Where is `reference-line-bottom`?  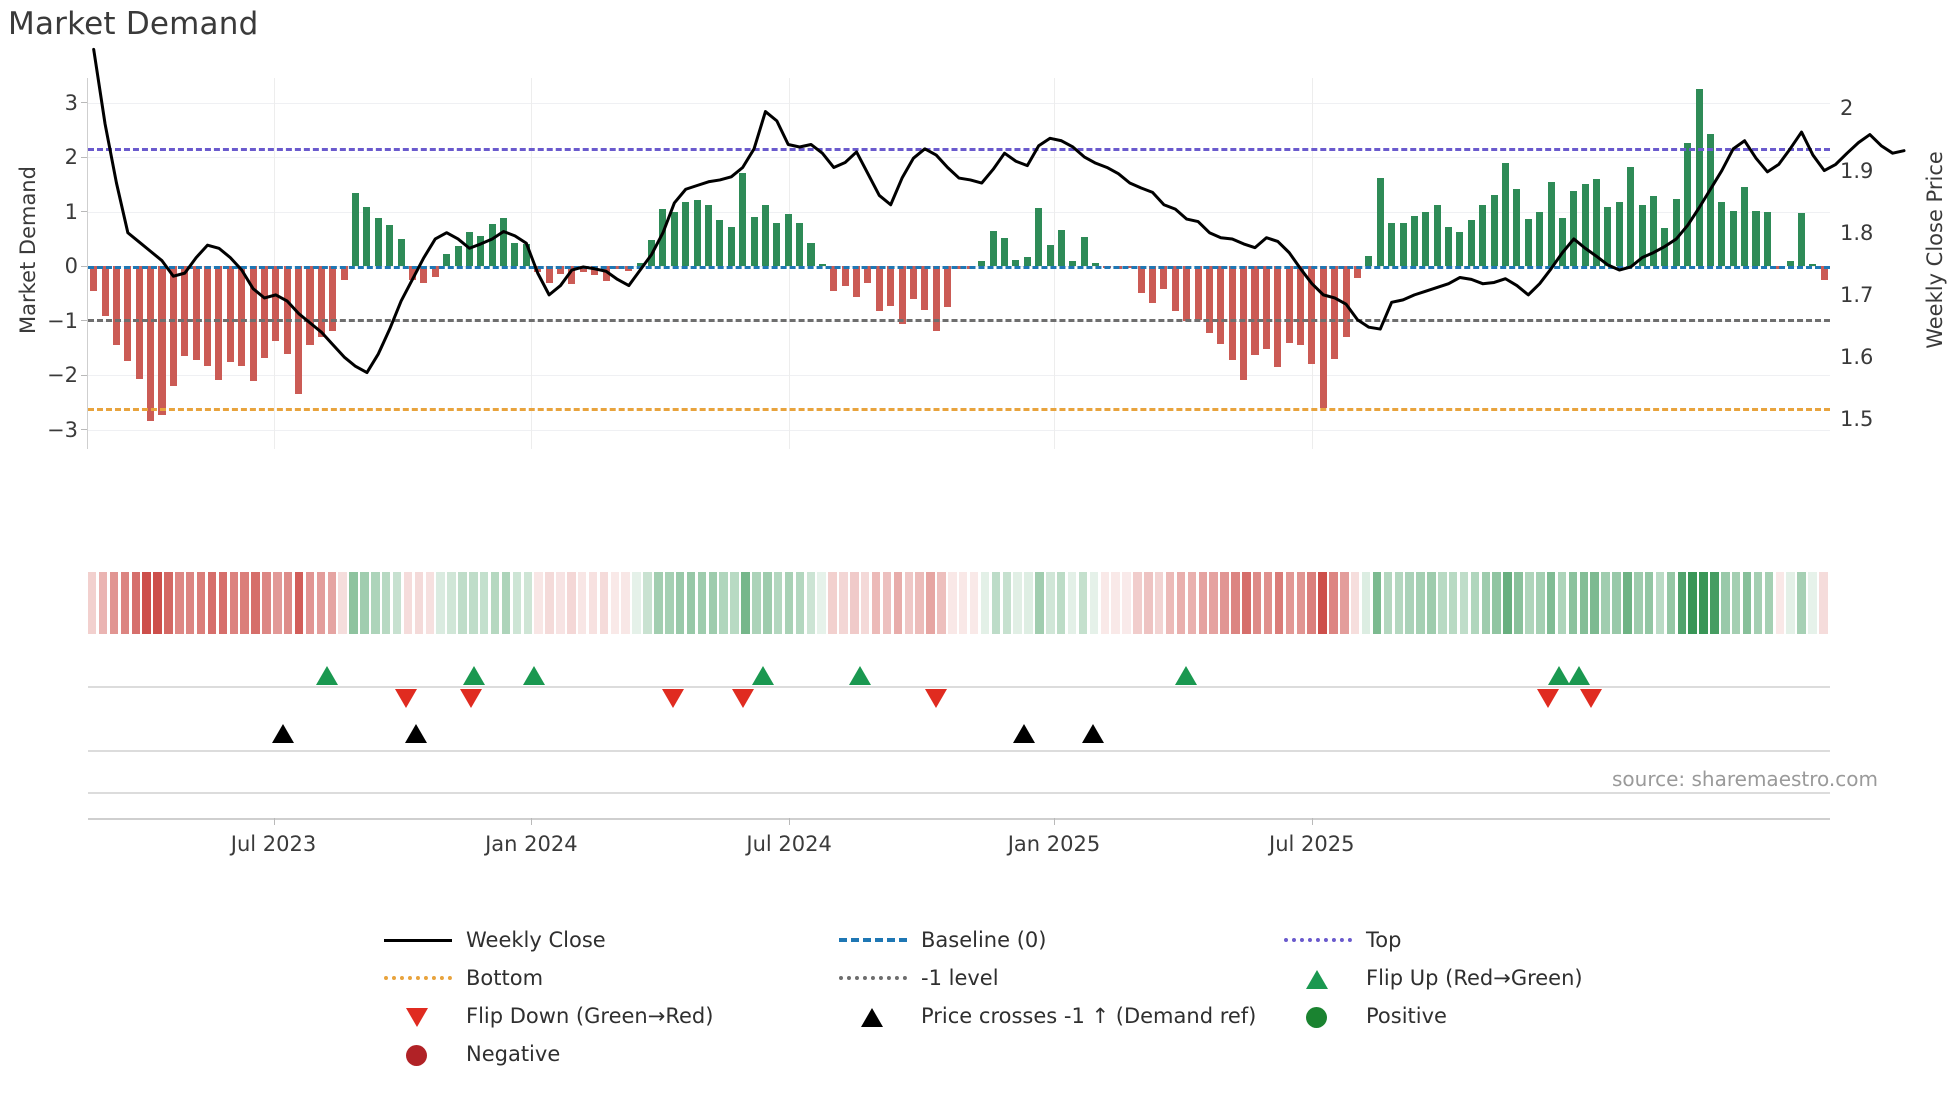
reference-line-bottom is located at coordinates (959, 410).